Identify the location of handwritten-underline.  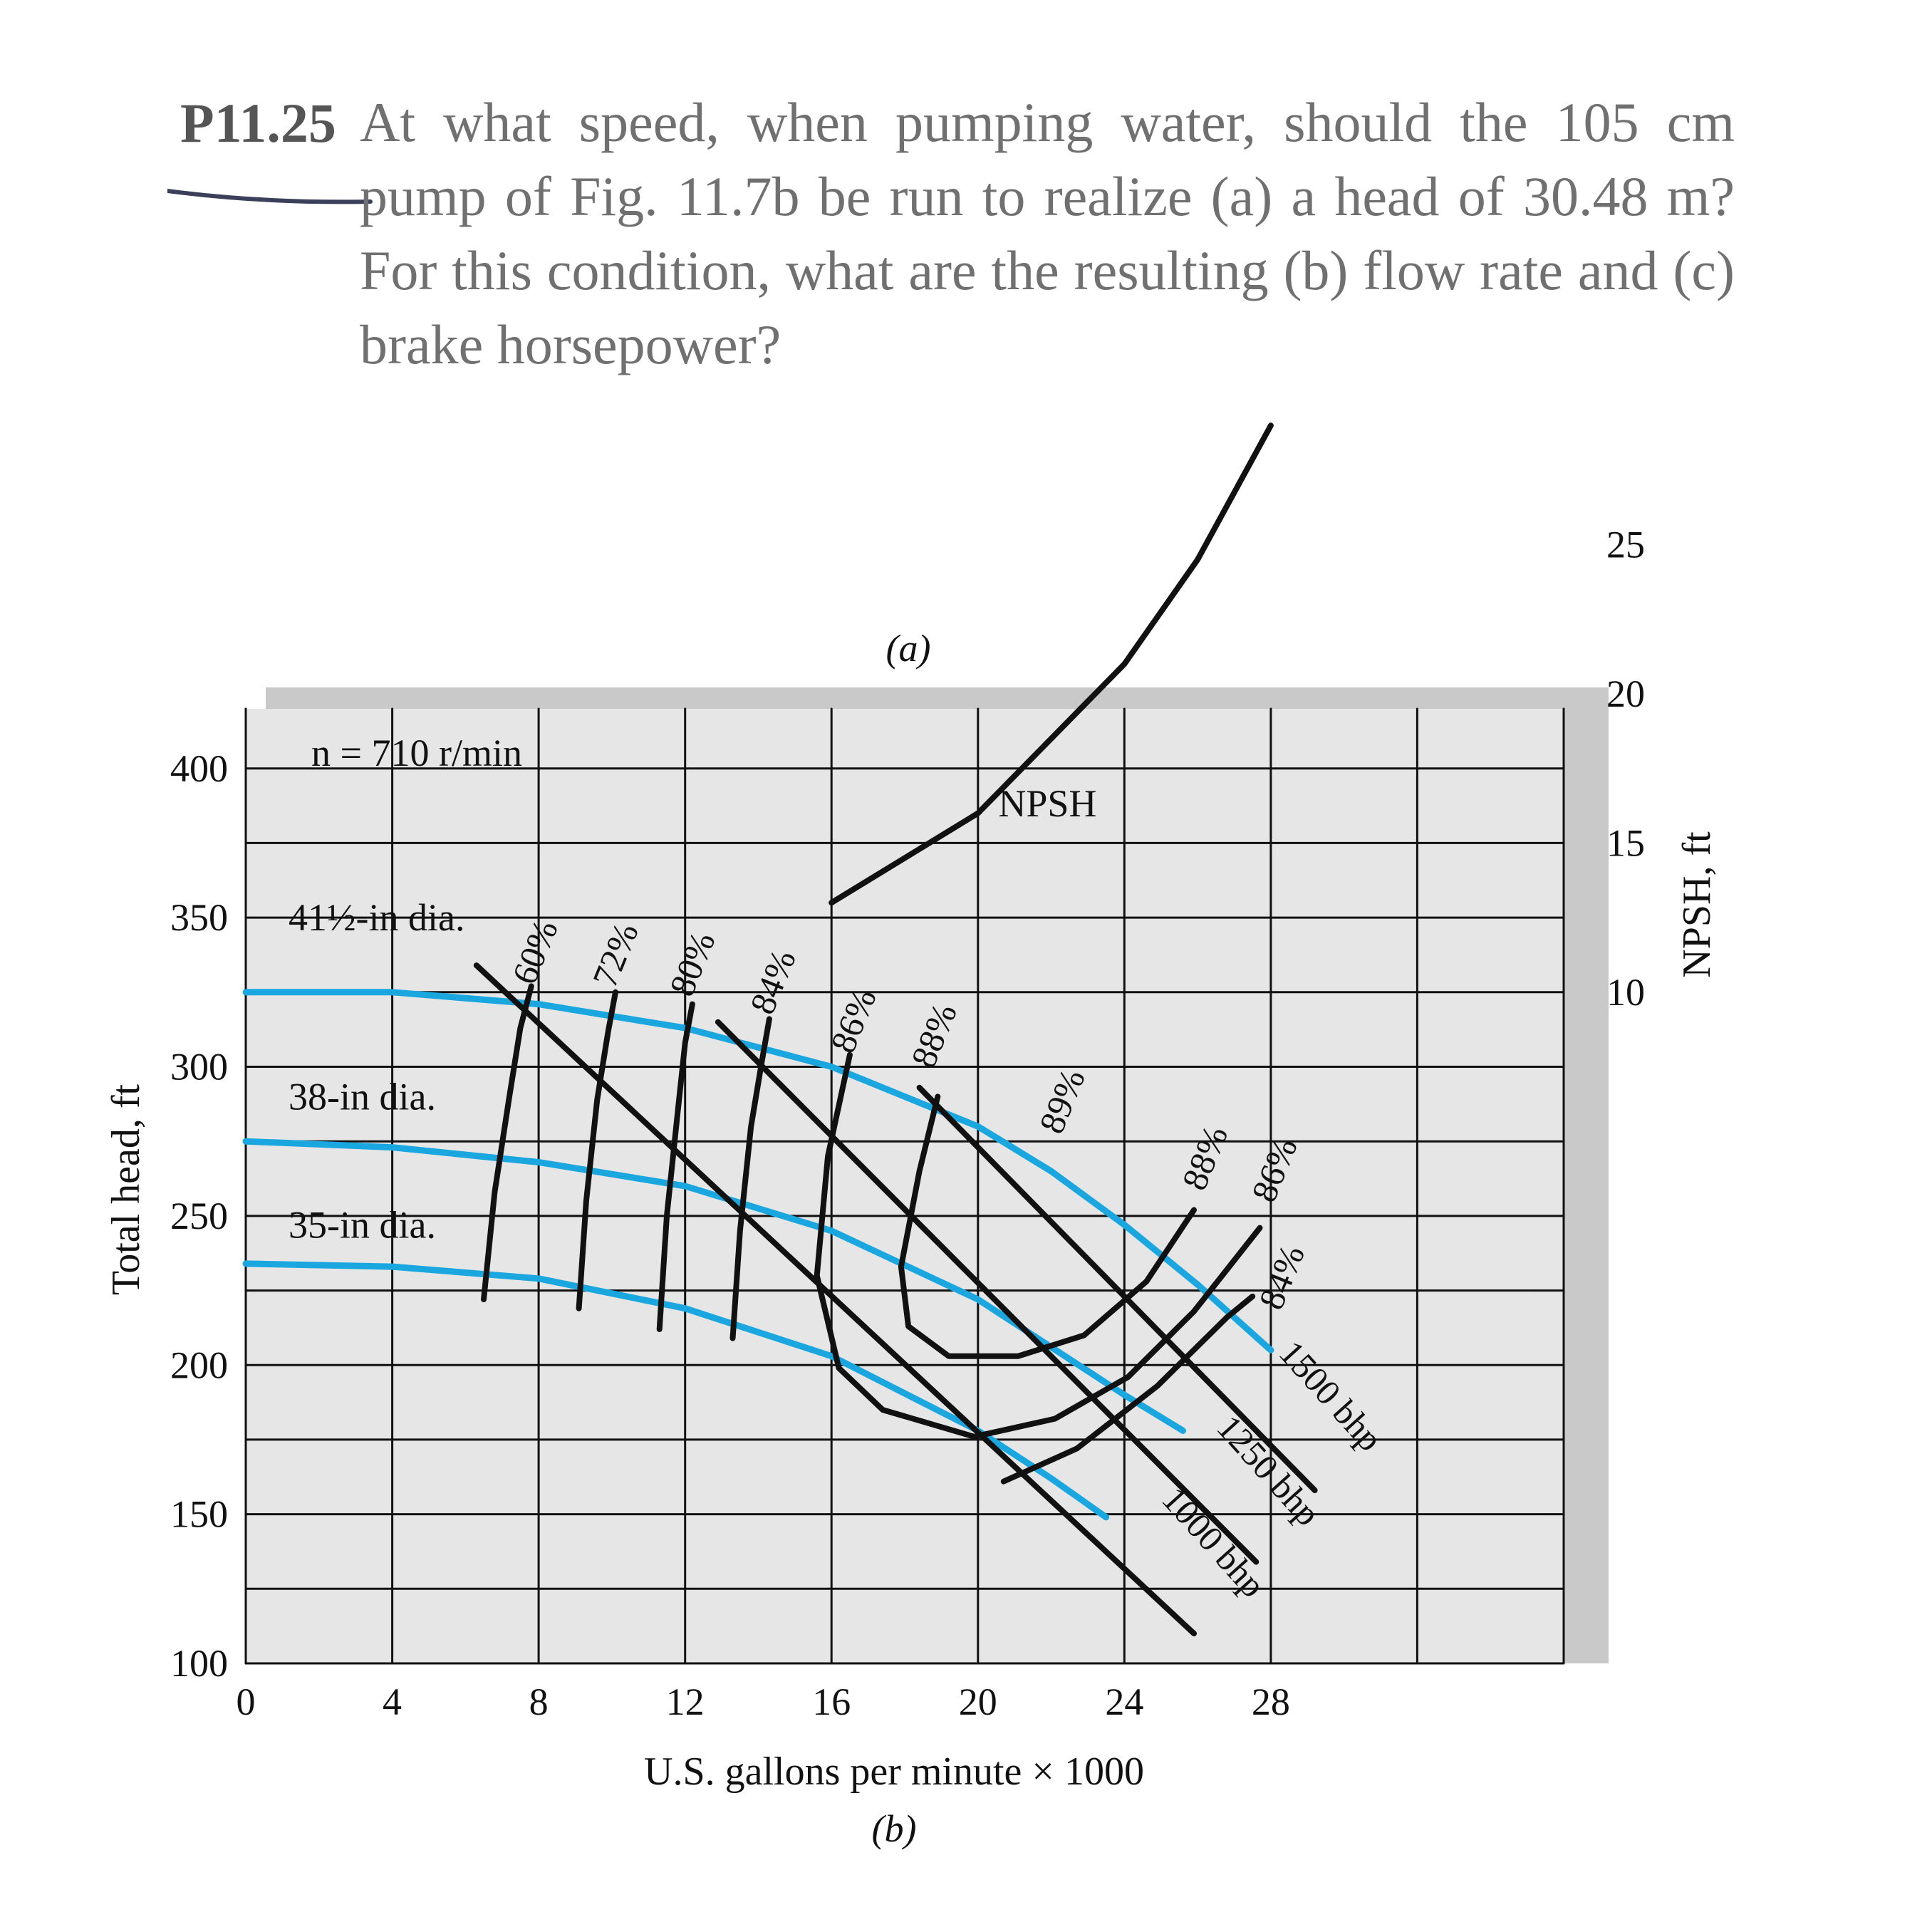
(270, 196).